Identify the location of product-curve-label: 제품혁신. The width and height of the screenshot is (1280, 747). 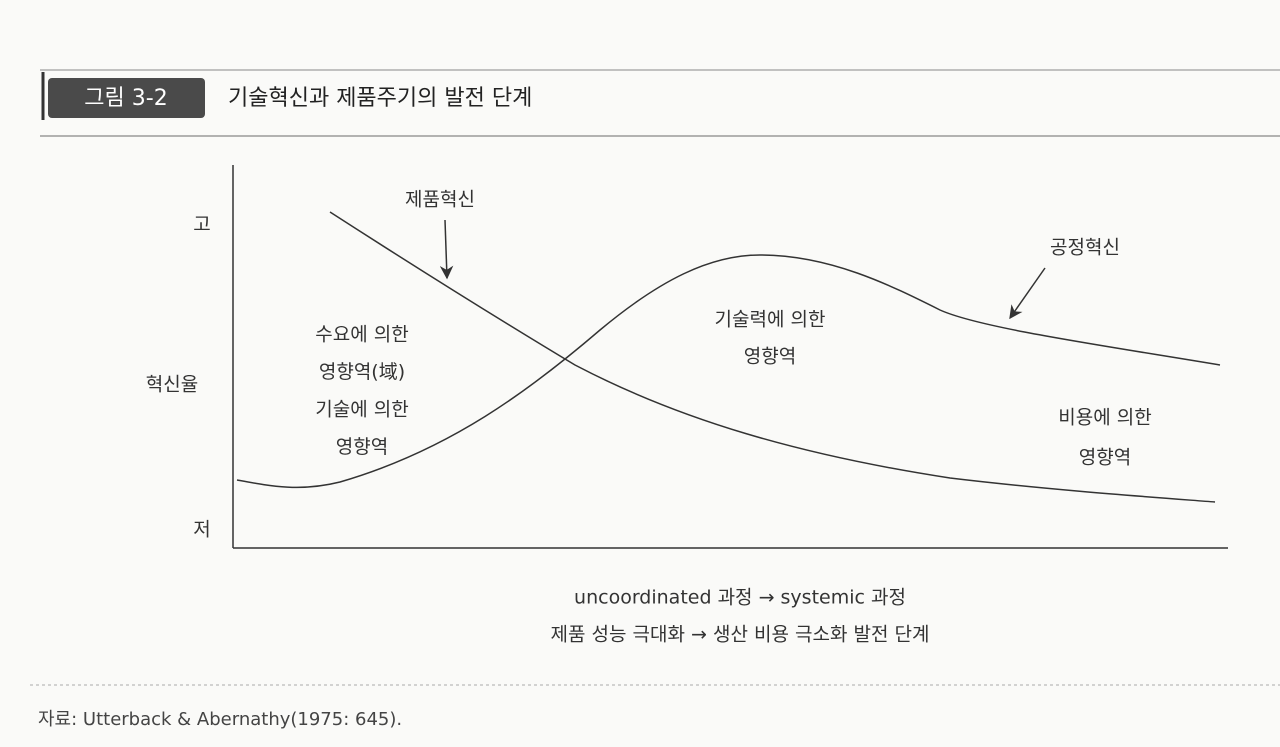
(440, 200).